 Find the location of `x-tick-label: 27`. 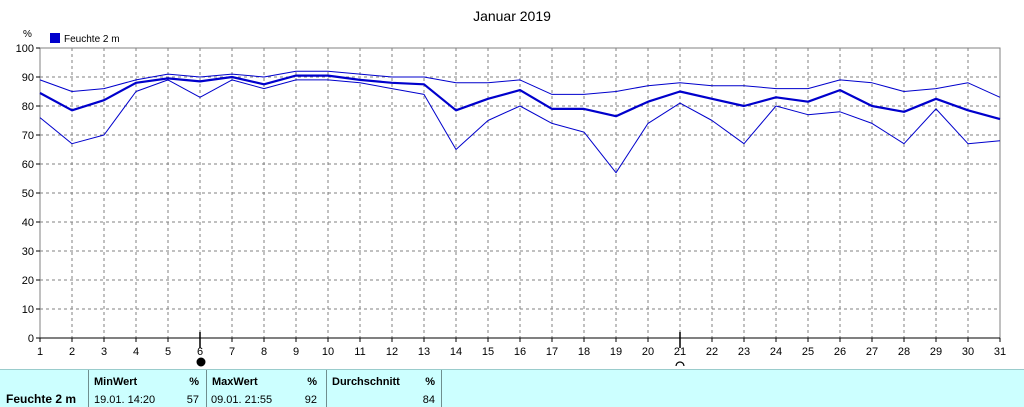

x-tick-label: 27 is located at coordinates (872, 352).